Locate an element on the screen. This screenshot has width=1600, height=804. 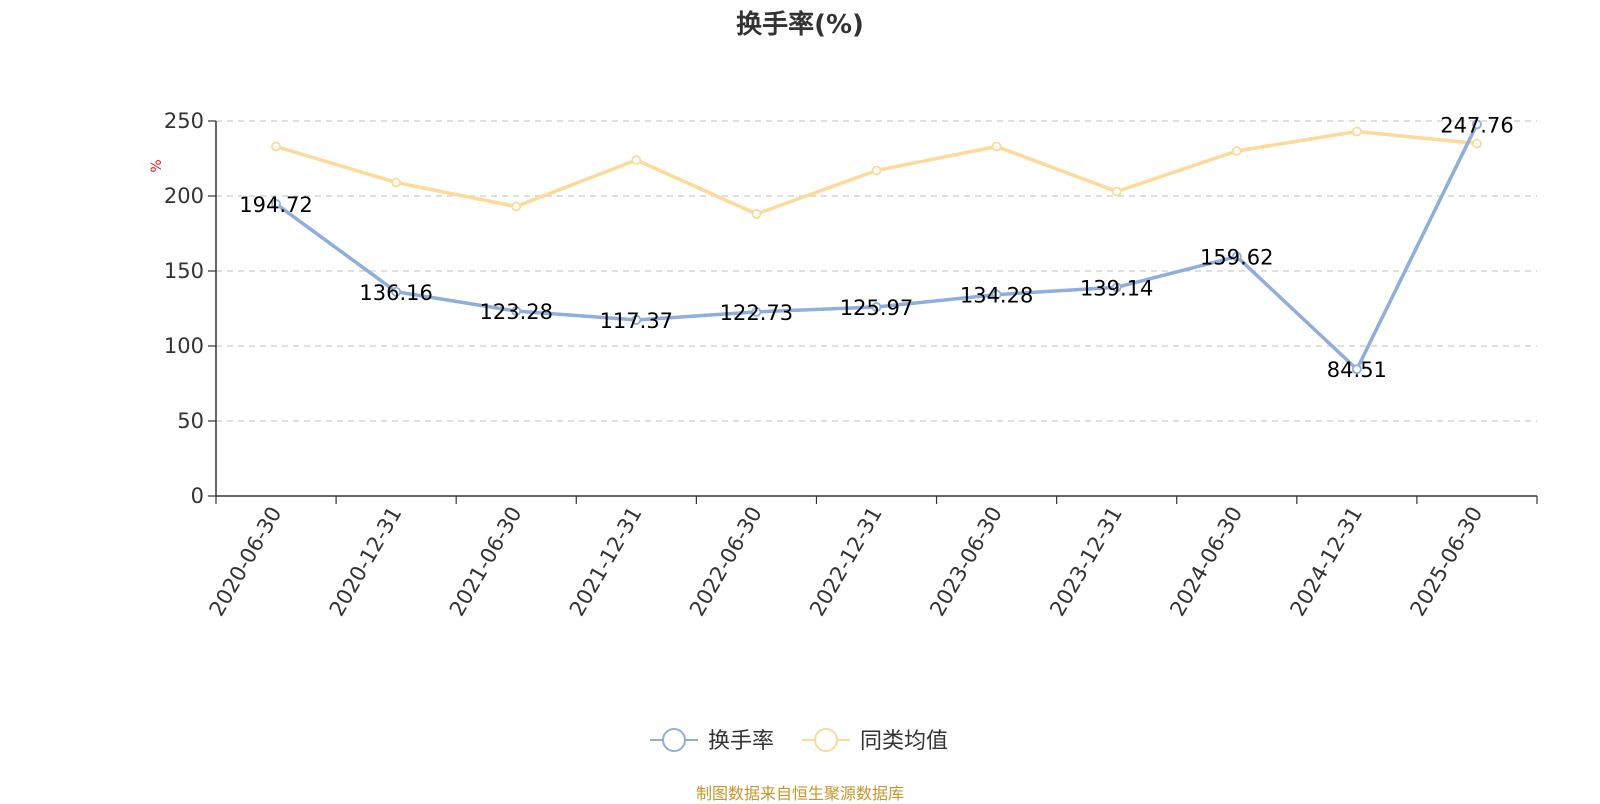
legend-label: 换手率 is located at coordinates (741, 741).